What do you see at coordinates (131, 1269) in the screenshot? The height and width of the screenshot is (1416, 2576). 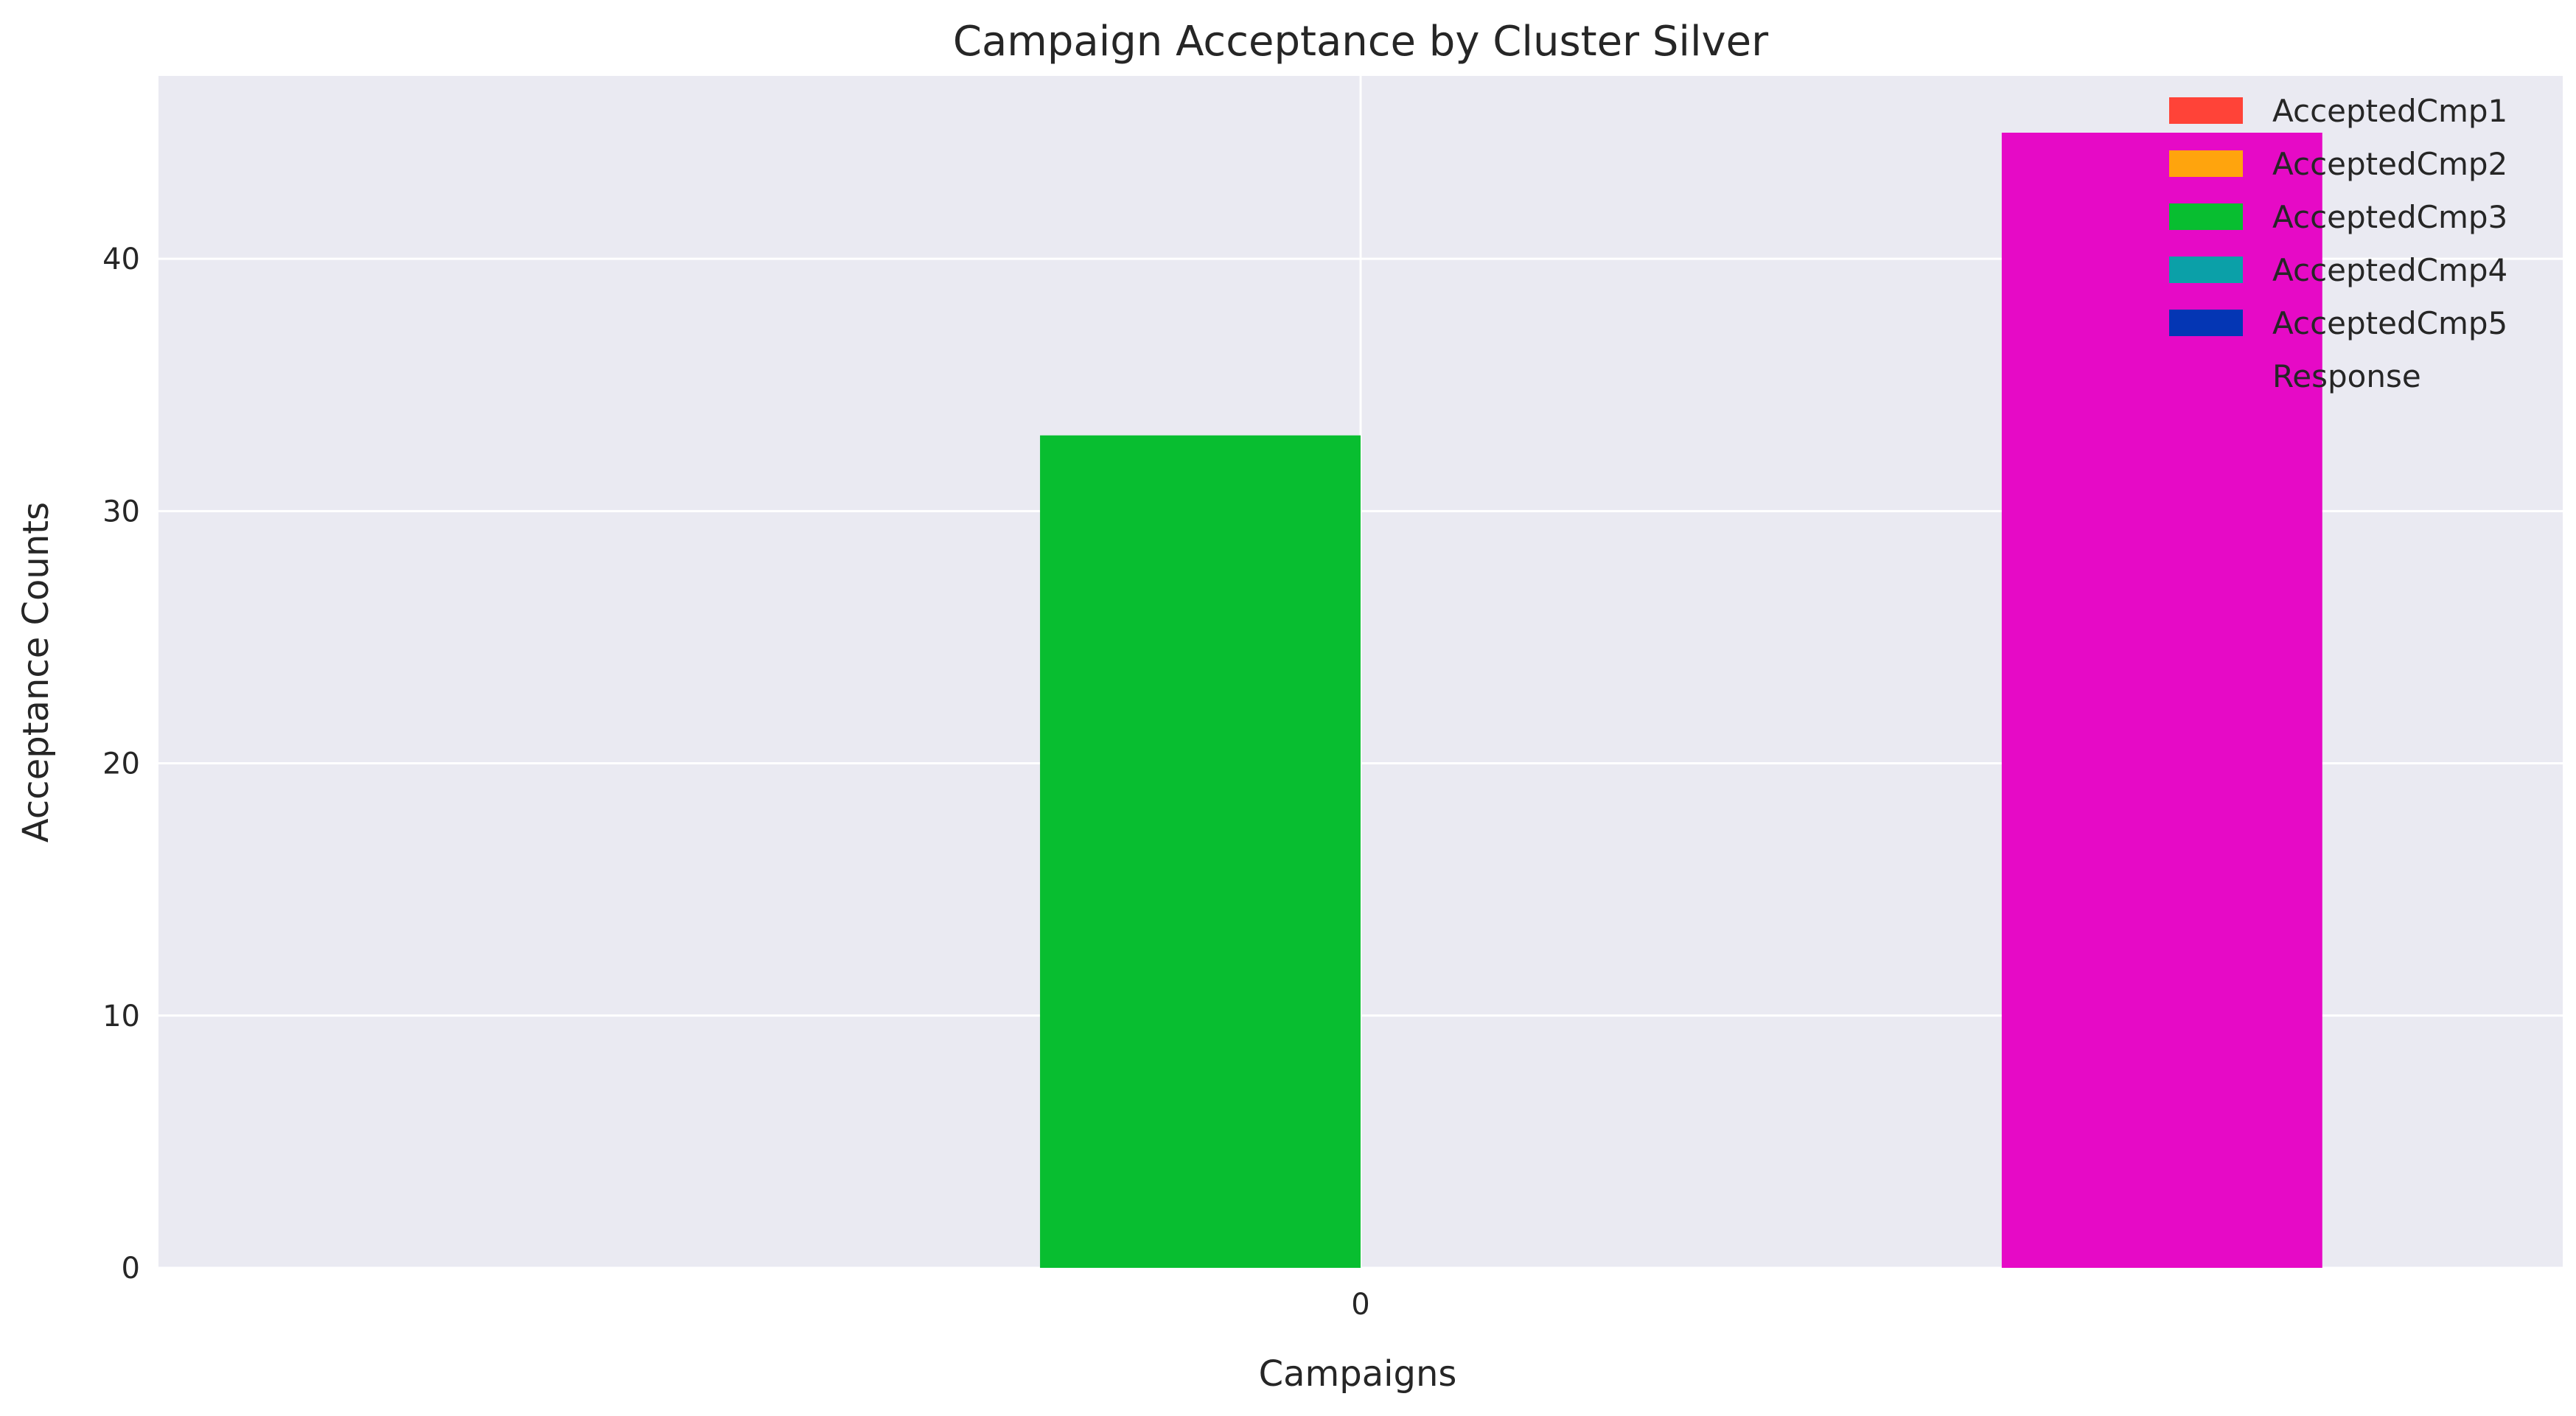 I see `y-tick-label: 0` at bounding box center [131, 1269].